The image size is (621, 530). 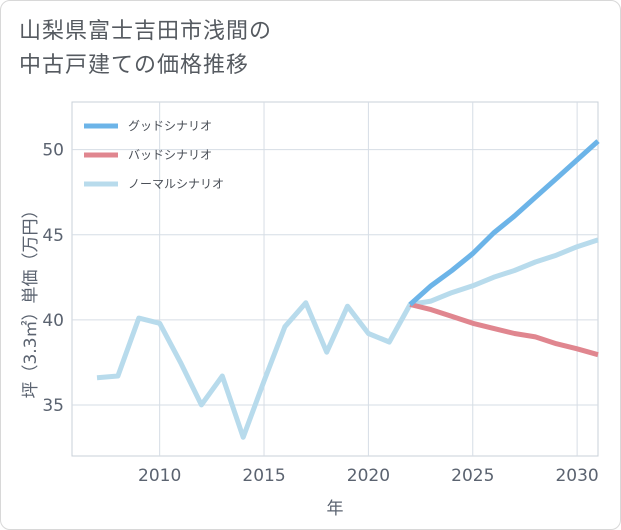 I want to click on y-tick-label: 40, so click(x=53, y=321).